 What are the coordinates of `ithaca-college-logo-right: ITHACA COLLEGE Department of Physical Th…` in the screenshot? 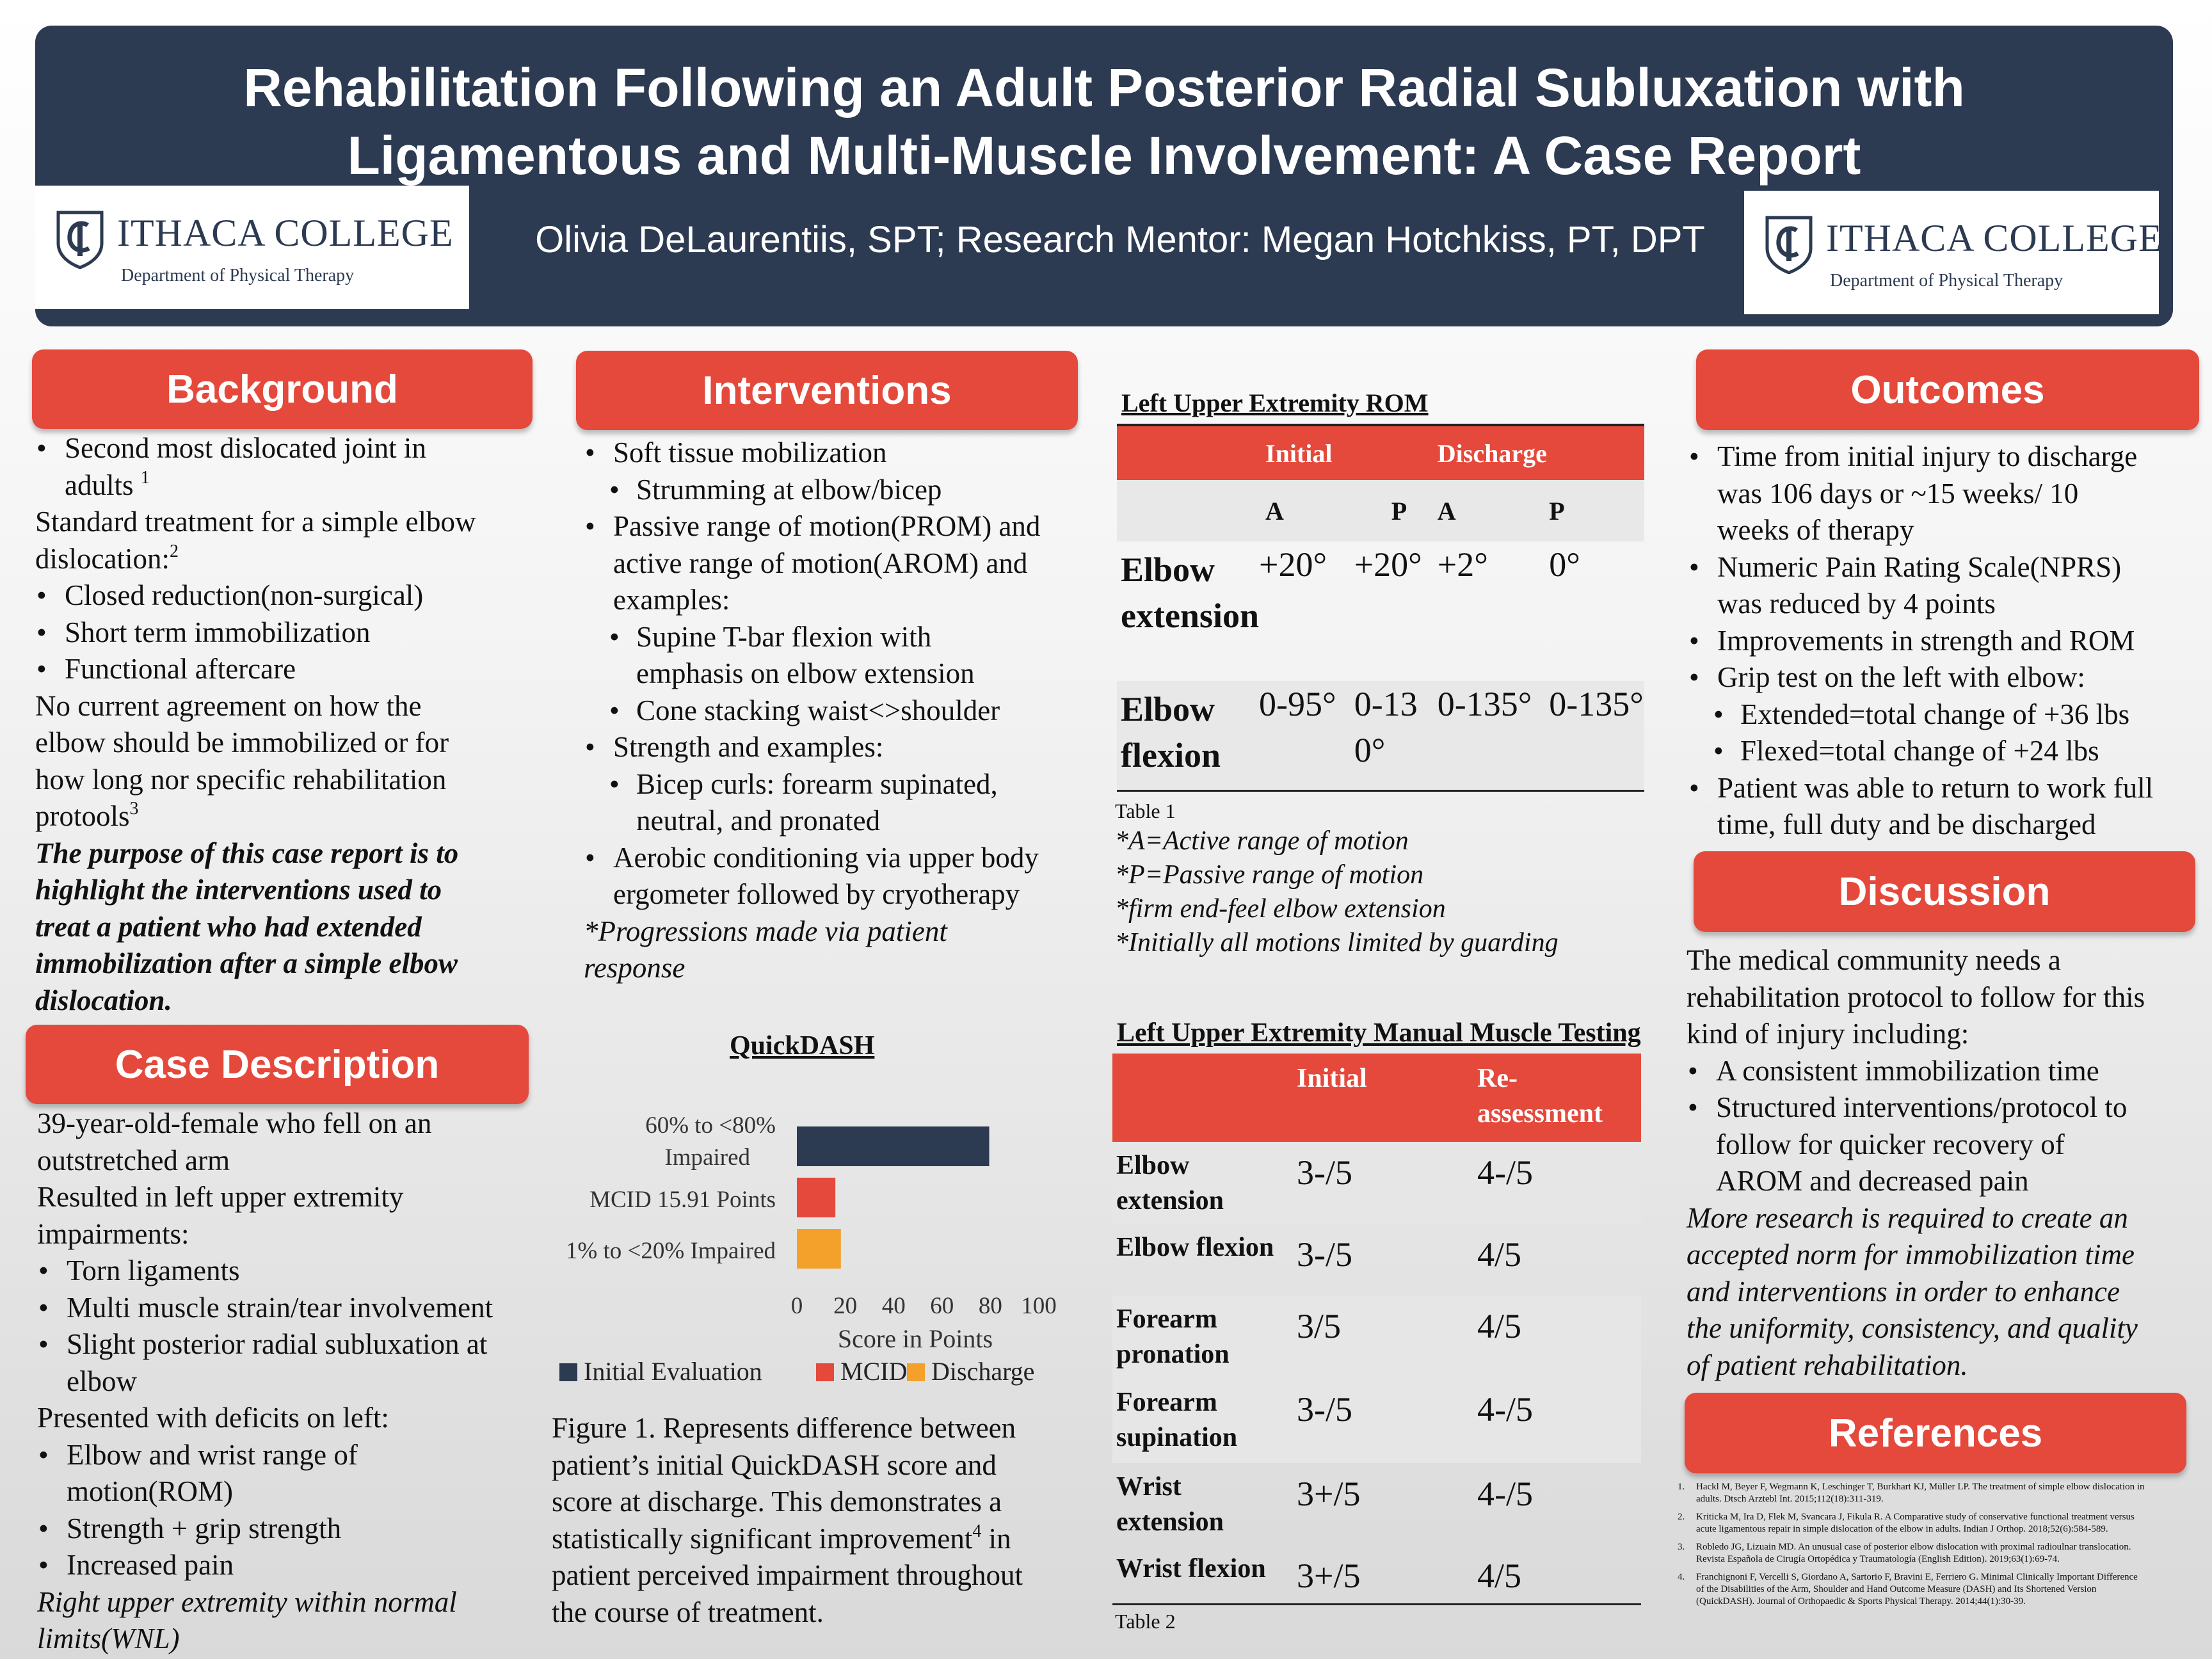 It's located at (1953, 252).